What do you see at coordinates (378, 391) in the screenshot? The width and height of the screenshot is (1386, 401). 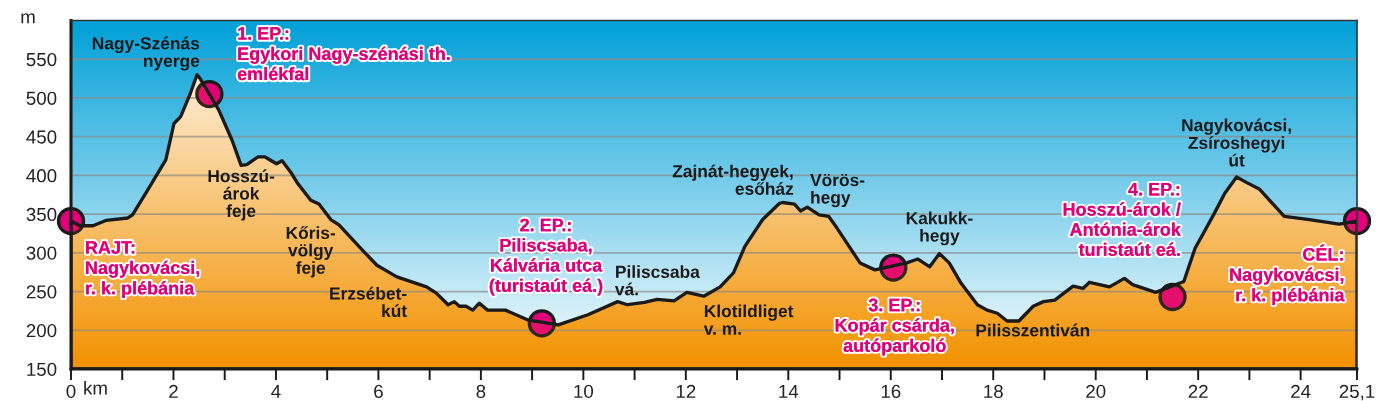 I see `x-tick-label: 6` at bounding box center [378, 391].